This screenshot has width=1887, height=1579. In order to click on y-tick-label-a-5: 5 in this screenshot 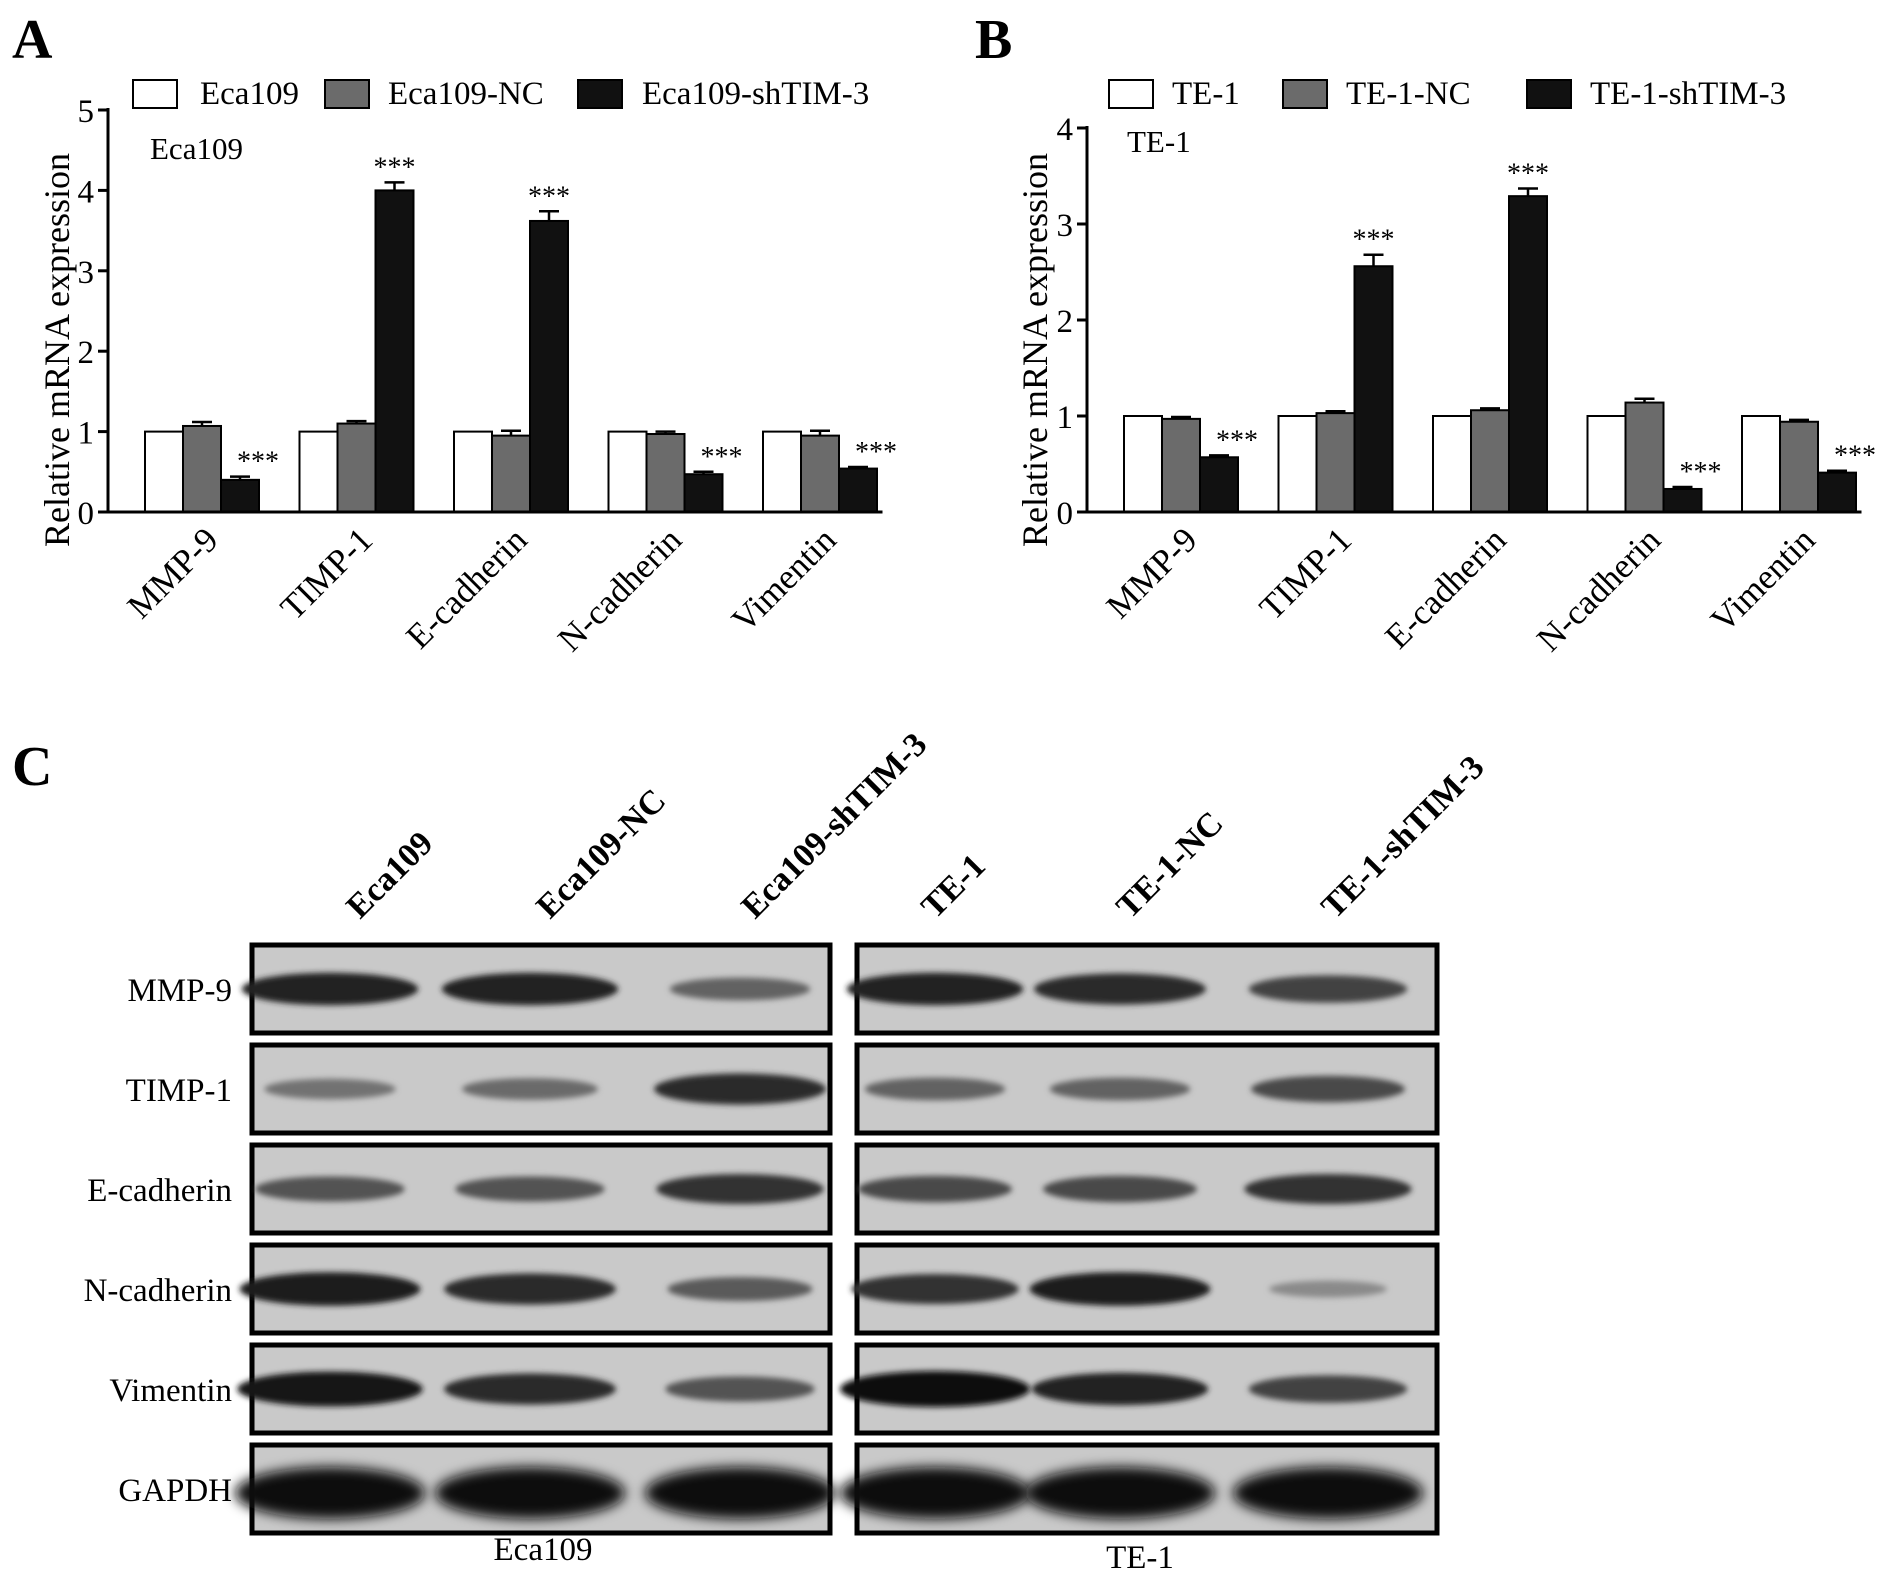, I will do `click(86, 112)`.